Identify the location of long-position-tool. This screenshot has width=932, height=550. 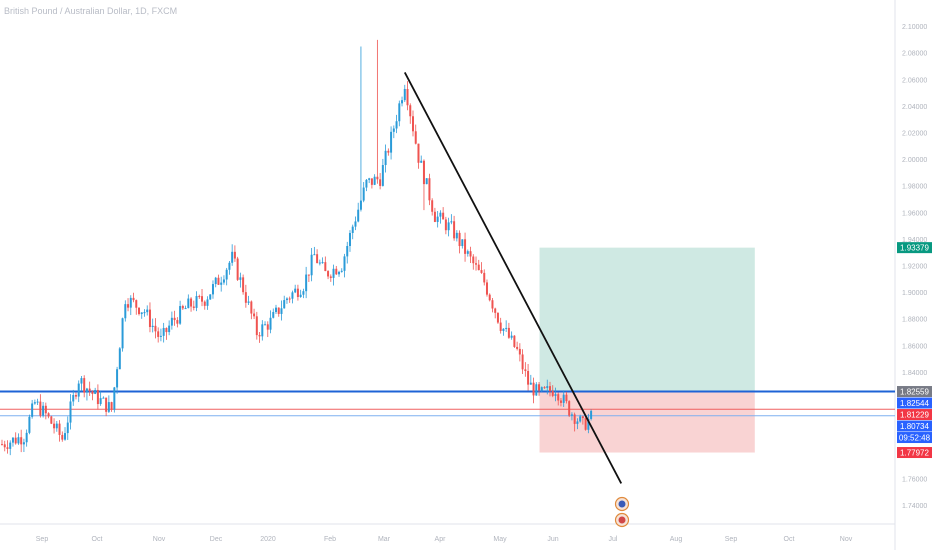
(647, 350).